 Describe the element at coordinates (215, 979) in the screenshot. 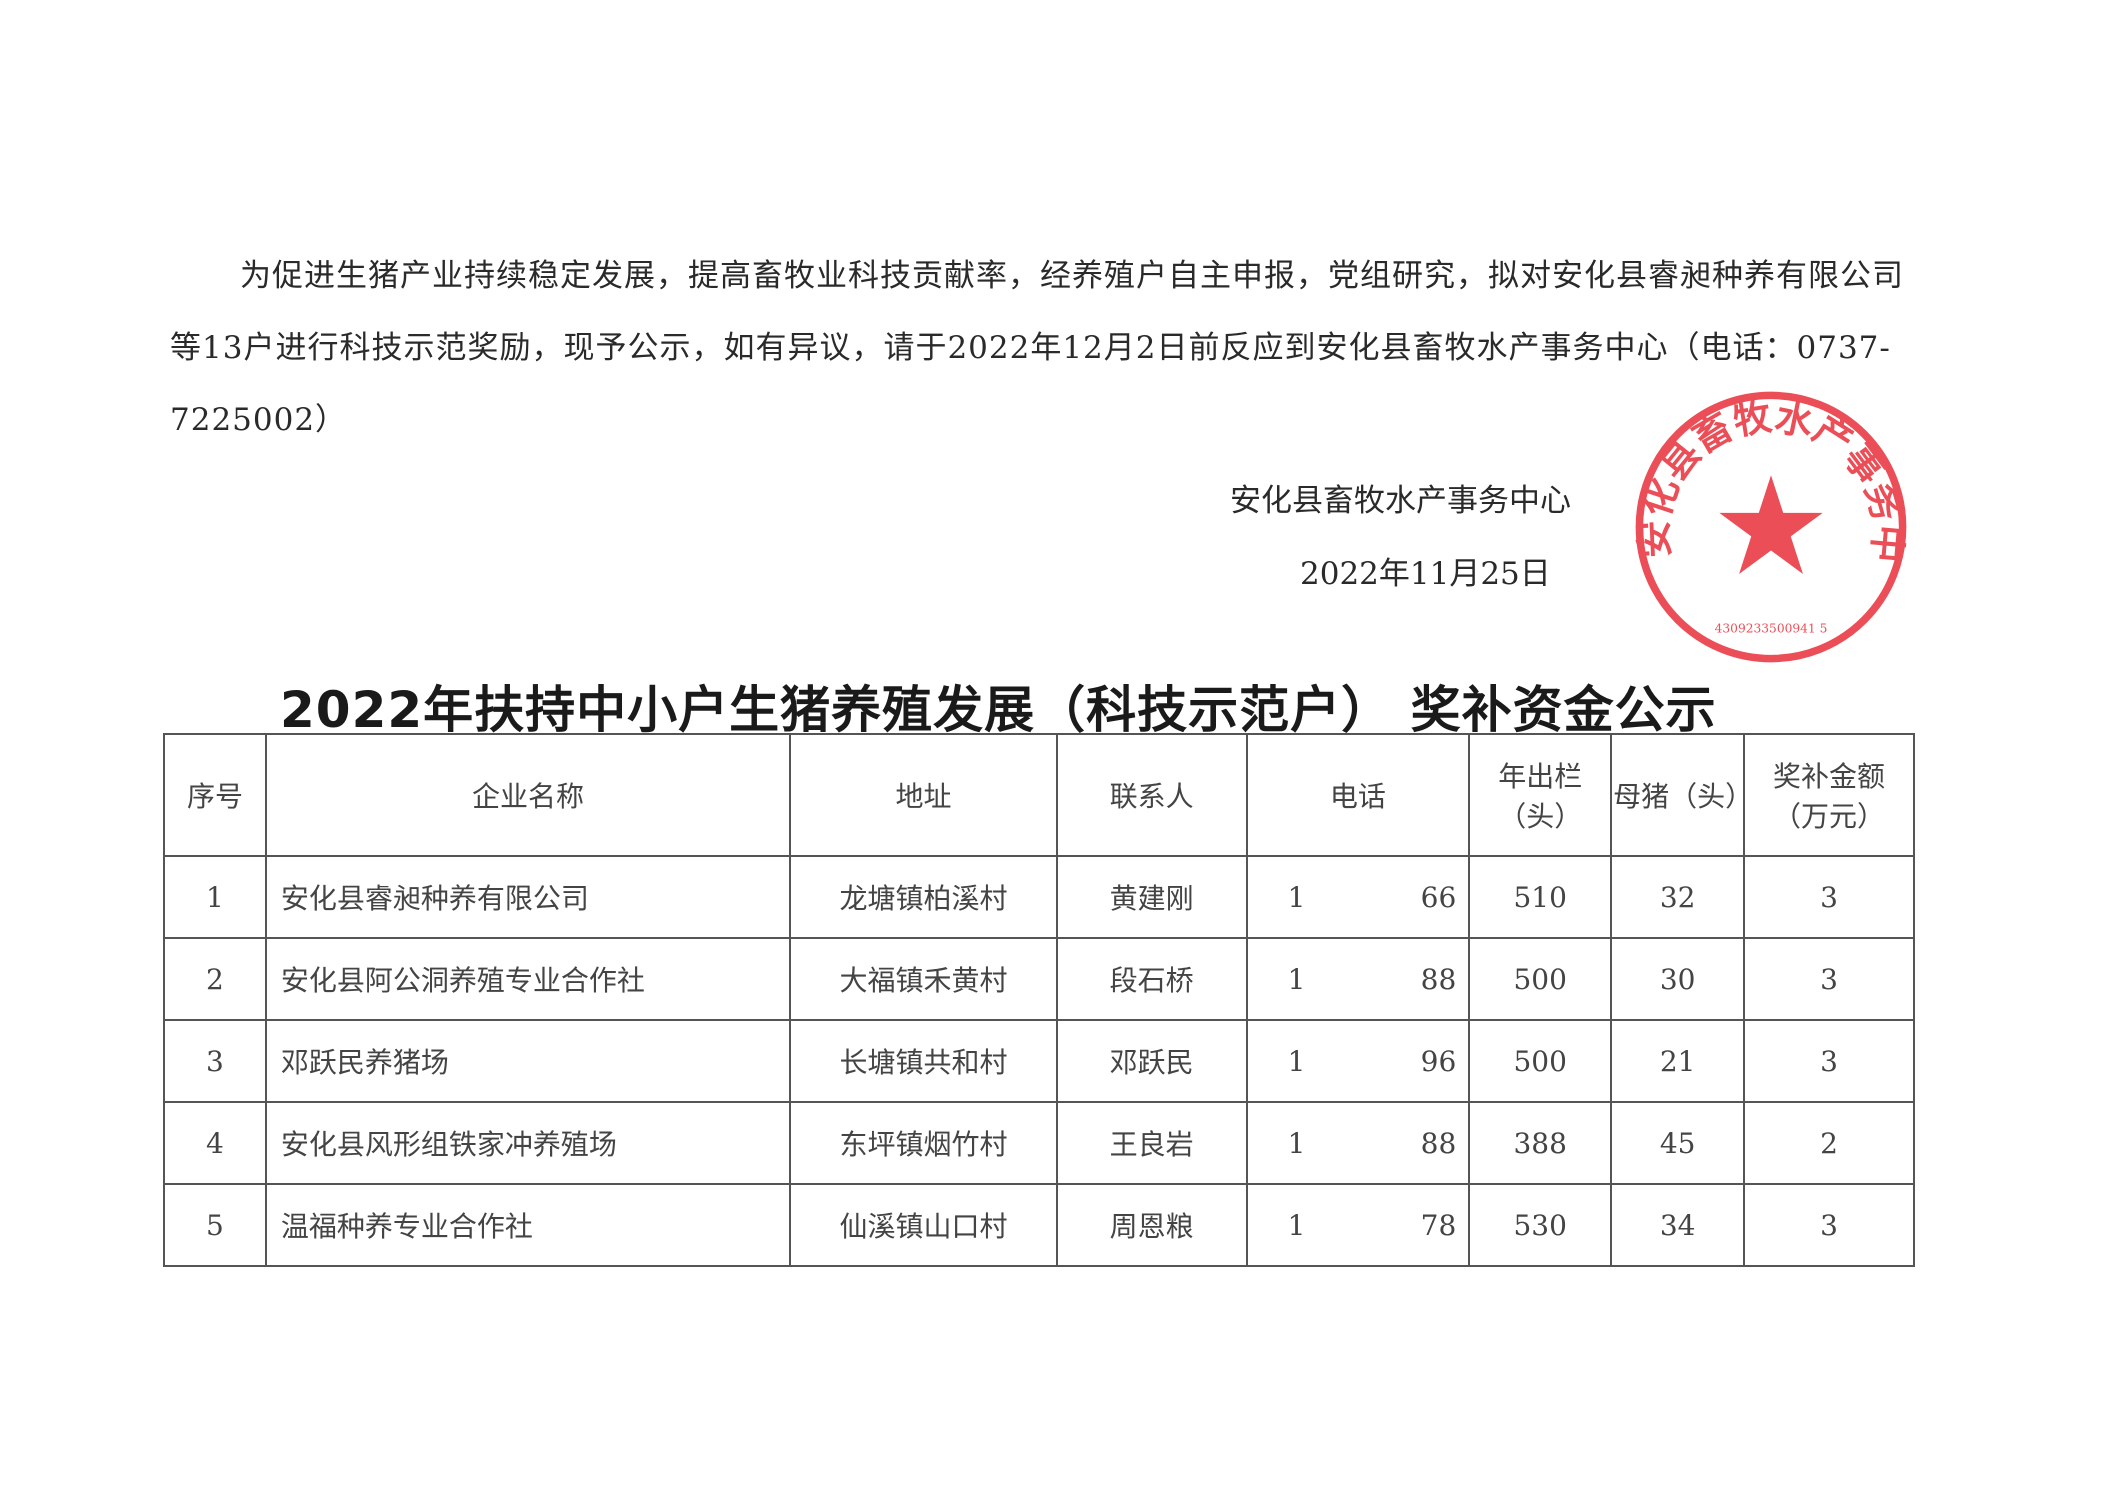

I see `row-number: 2` at that location.